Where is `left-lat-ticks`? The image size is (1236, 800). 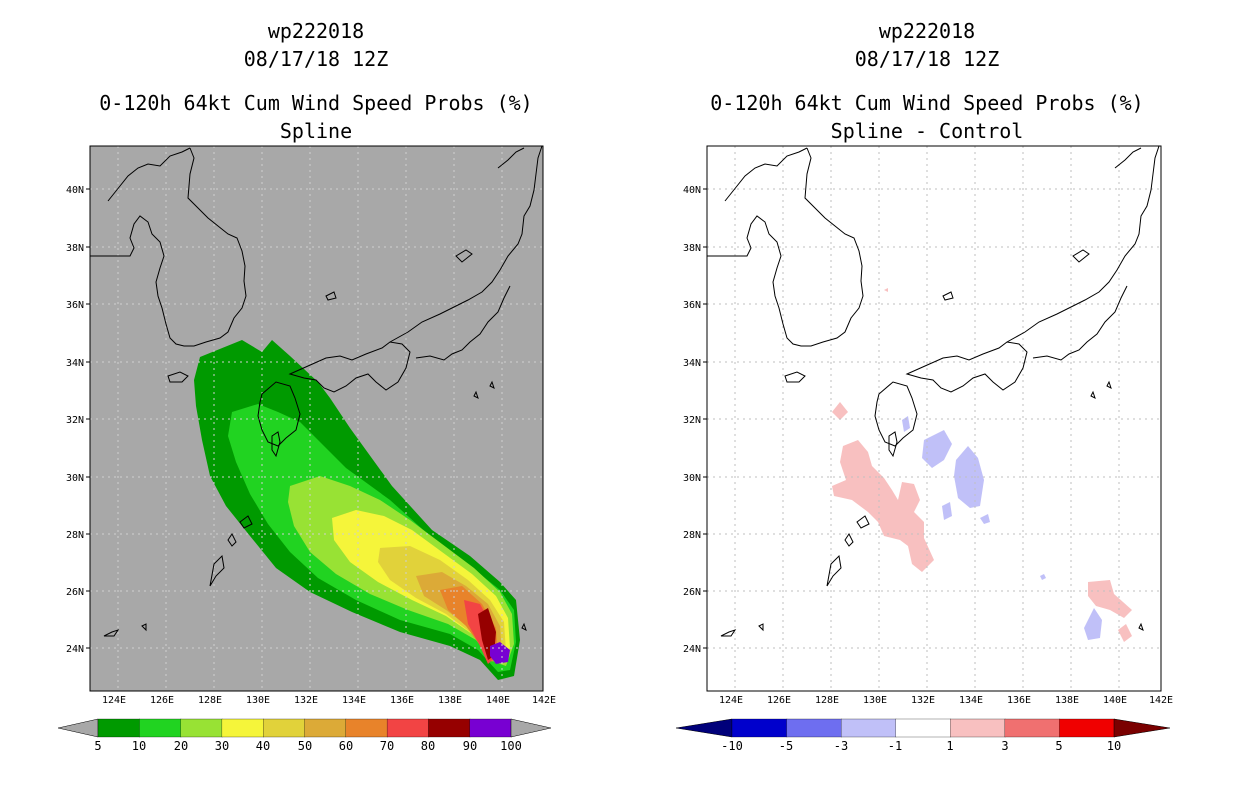
left-lat-ticks is located at coordinates (88, 418).